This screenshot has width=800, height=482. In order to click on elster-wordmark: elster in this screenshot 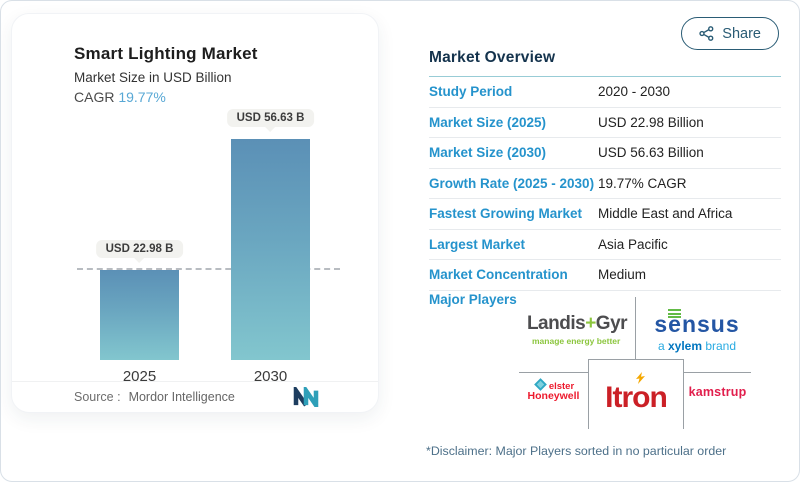, I will do `click(561, 386)`.